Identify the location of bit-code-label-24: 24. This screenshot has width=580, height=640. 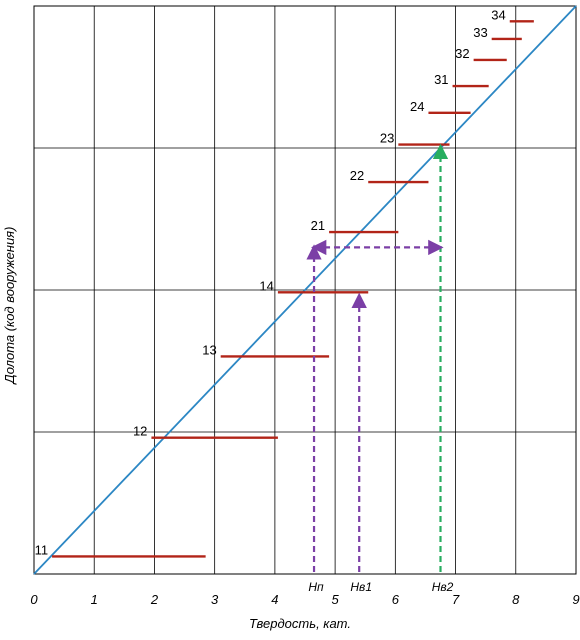
(417, 106).